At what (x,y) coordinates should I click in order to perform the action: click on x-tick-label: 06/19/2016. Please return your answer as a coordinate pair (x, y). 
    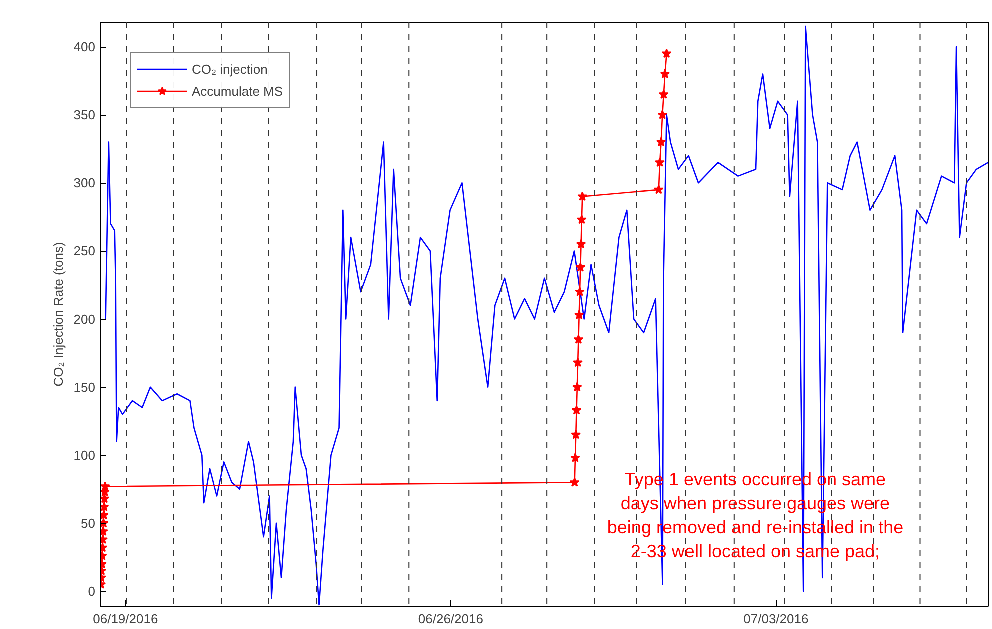
    Looking at the image, I should click on (125, 619).